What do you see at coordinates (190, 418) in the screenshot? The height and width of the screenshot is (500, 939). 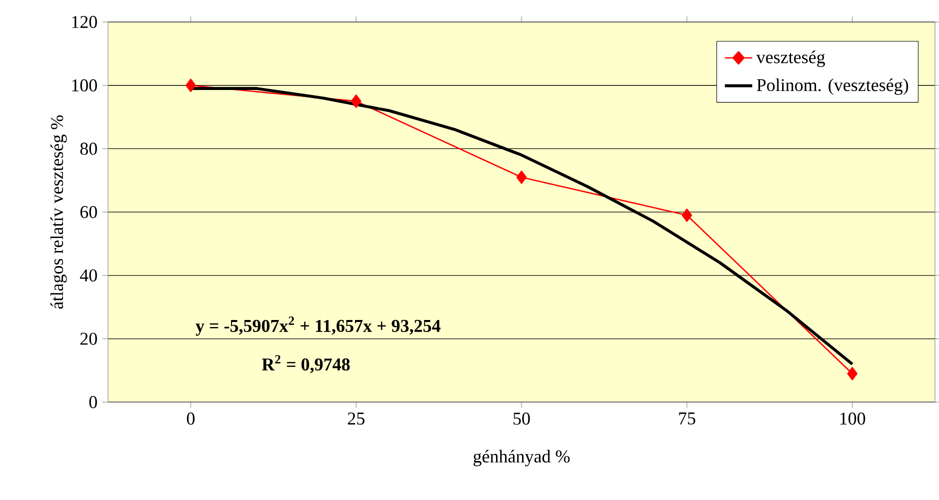 I see `x-tick-label: 0` at bounding box center [190, 418].